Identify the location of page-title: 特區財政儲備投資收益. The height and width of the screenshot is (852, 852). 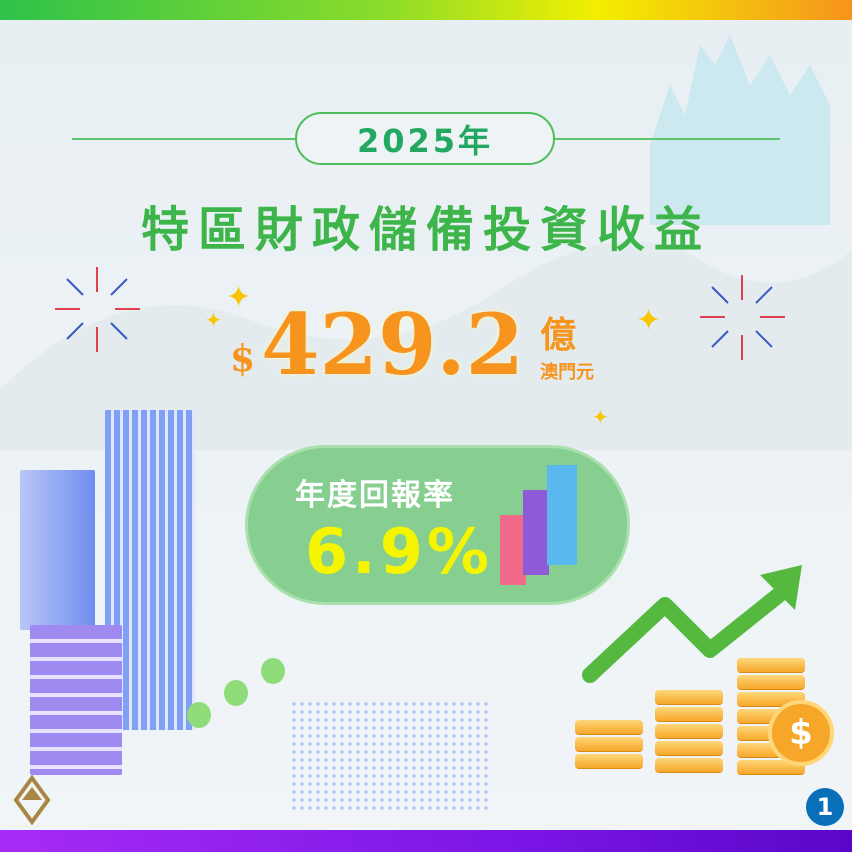
(425, 230).